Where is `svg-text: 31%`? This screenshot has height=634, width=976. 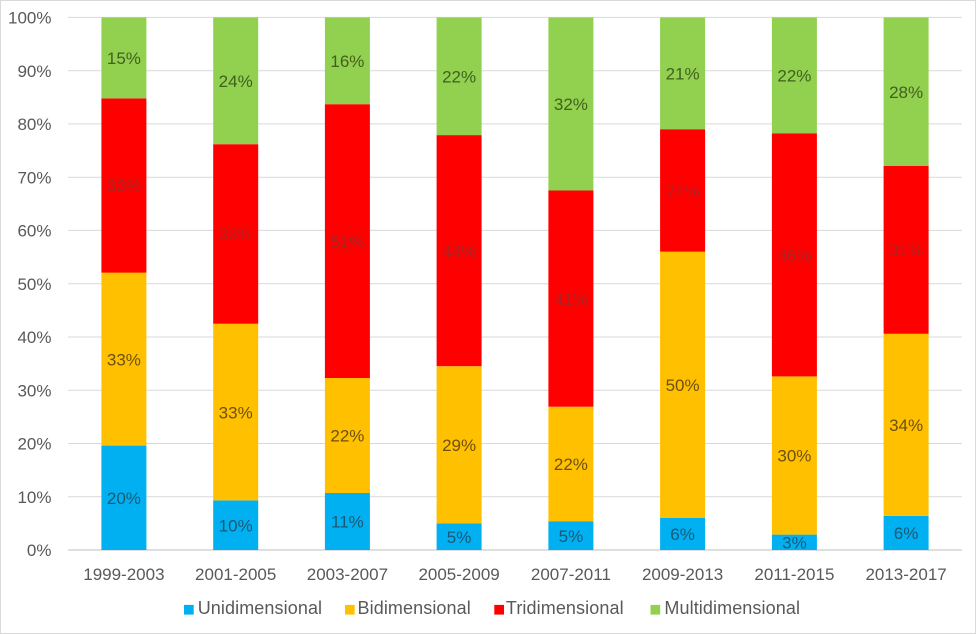 svg-text: 31% is located at coordinates (906, 250).